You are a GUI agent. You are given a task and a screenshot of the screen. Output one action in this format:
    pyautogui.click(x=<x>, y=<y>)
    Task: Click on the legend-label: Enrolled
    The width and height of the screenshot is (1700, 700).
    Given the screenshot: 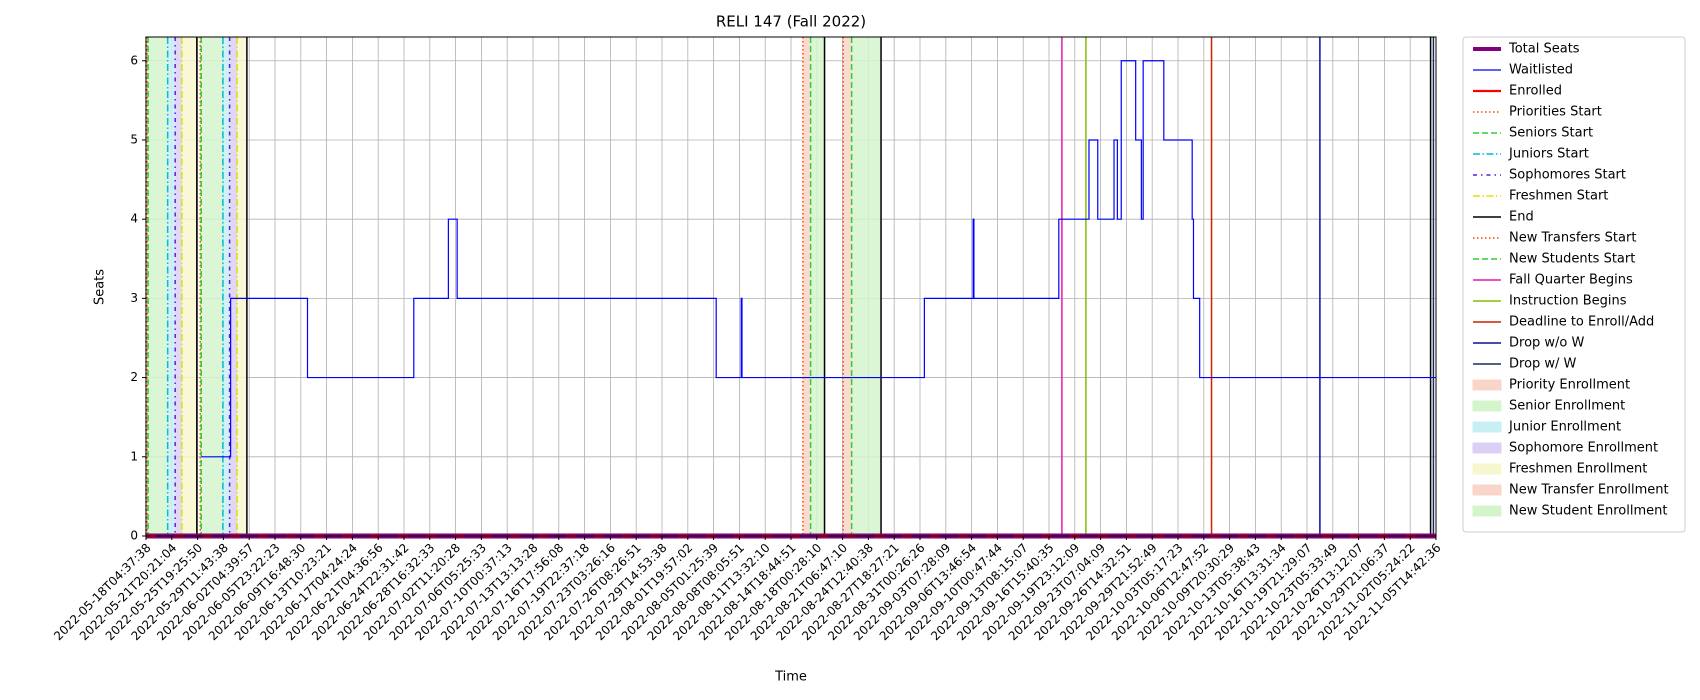 What is the action you would take?
    pyautogui.click(x=1535, y=91)
    